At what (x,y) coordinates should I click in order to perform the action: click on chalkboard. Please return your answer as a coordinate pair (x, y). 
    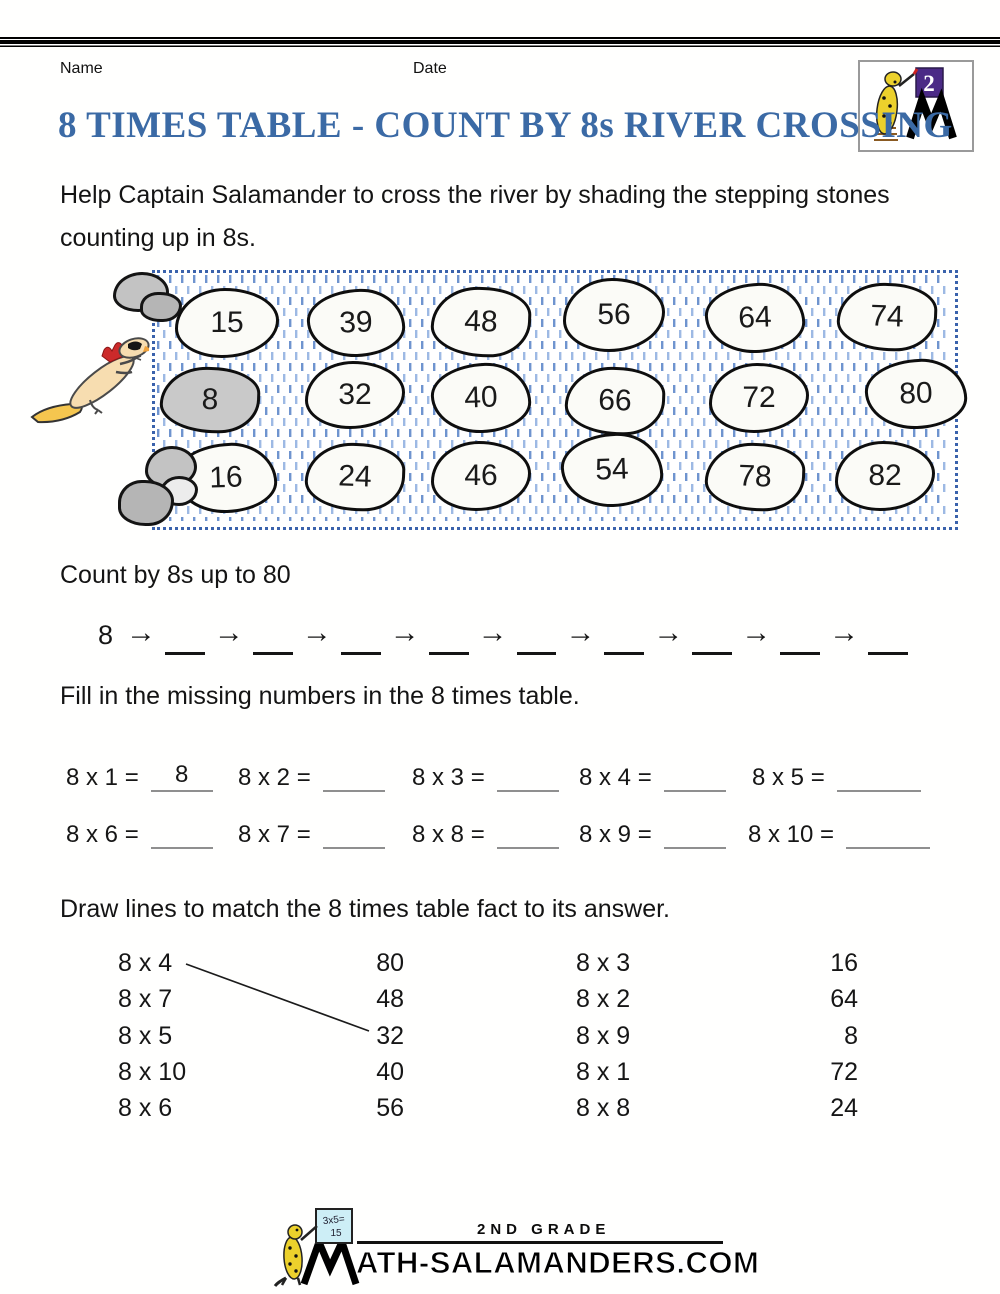
    Looking at the image, I should click on (334, 1226).